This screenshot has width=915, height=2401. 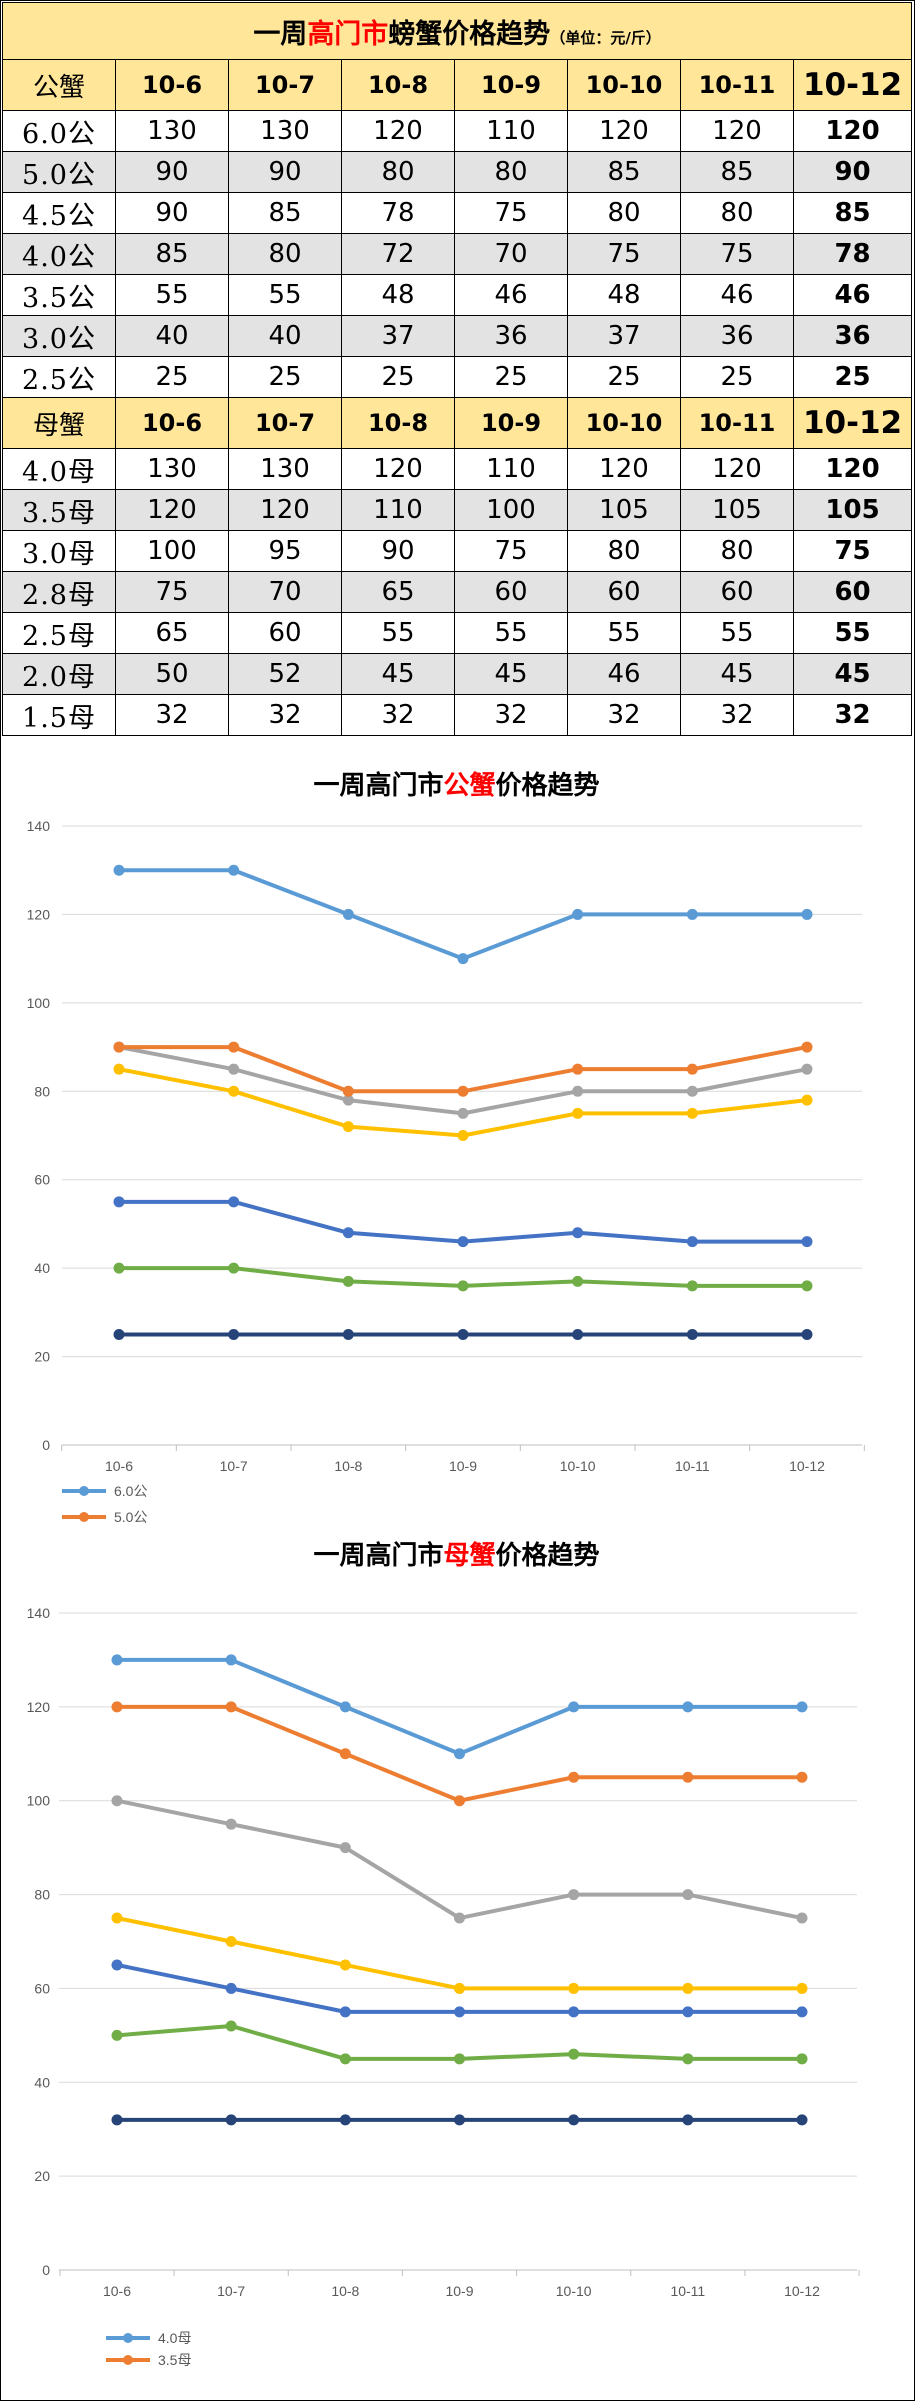 What do you see at coordinates (457, 31) in the screenshot?
I see `table-title: 一周高门市螃蟹价格趋势（单位：元/斤）` at bounding box center [457, 31].